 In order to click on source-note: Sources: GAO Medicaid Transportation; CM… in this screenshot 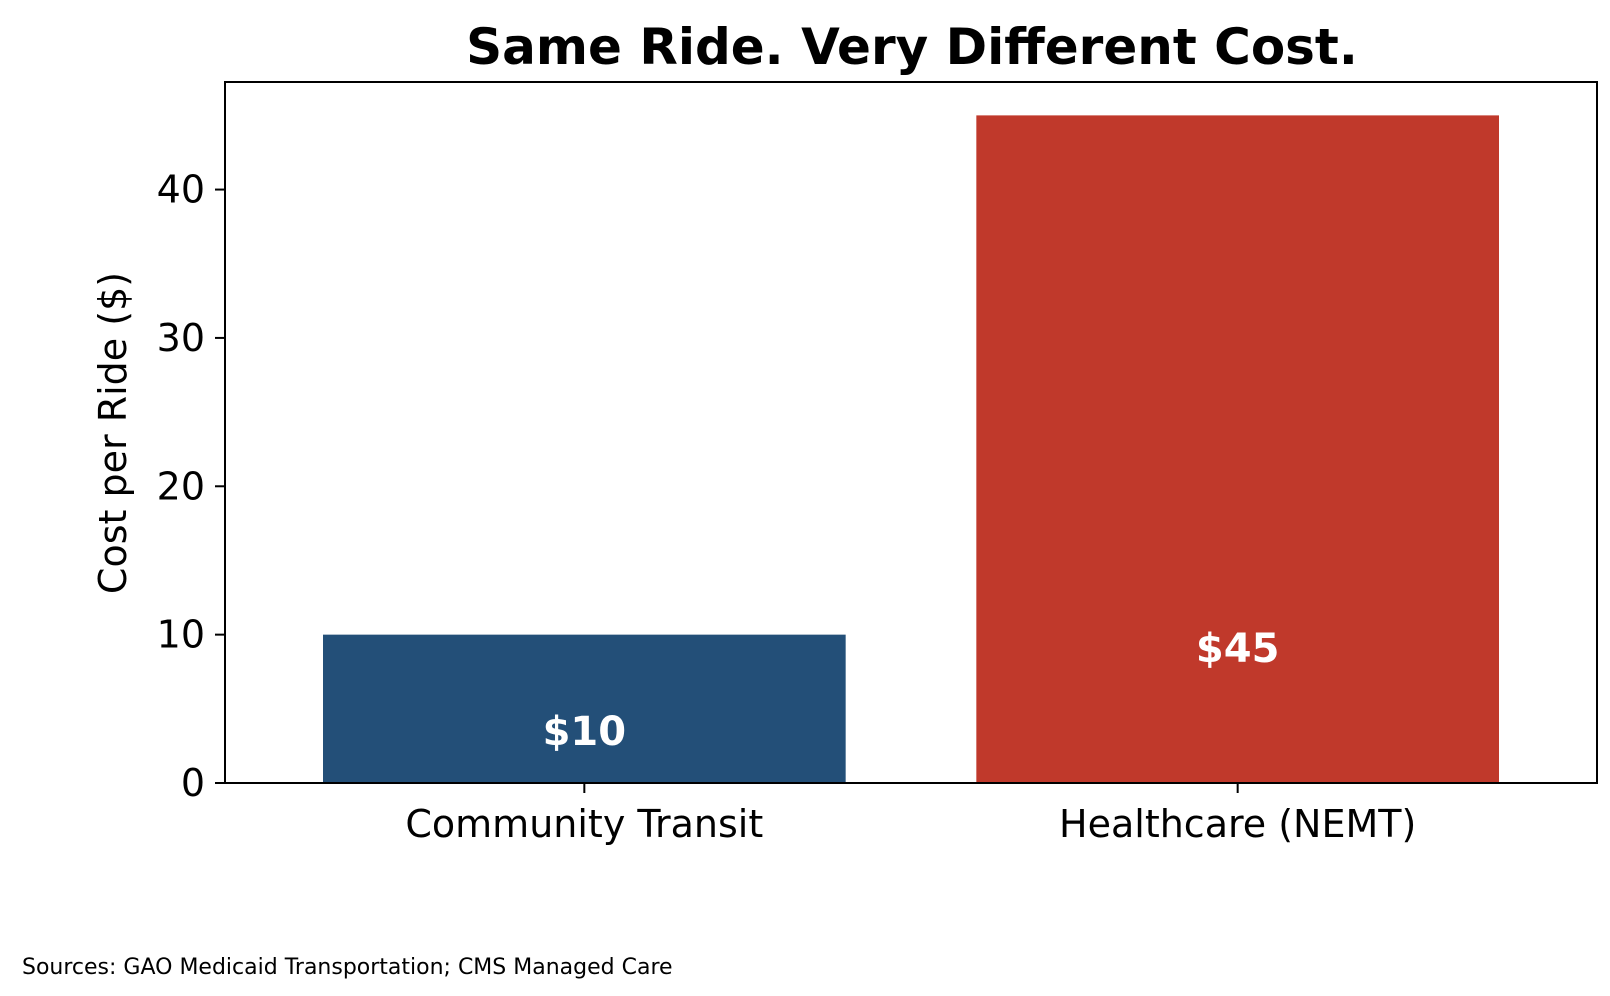, I will do `click(347, 967)`.